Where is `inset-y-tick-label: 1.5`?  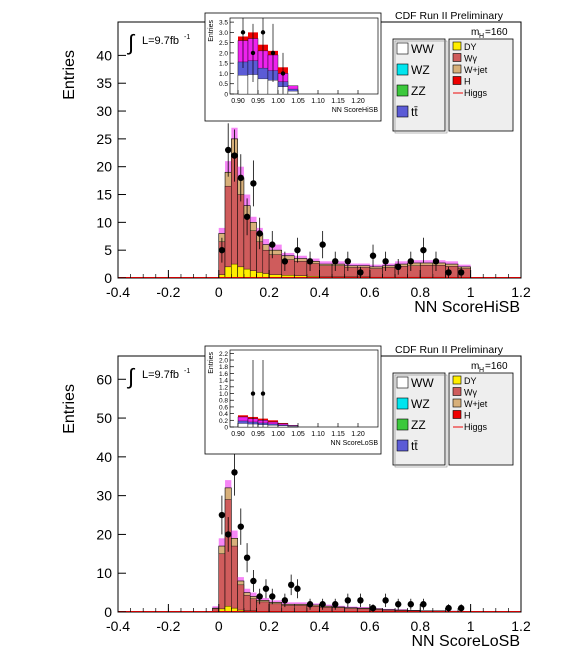
inset-y-tick-label: 1.5 is located at coordinates (223, 64).